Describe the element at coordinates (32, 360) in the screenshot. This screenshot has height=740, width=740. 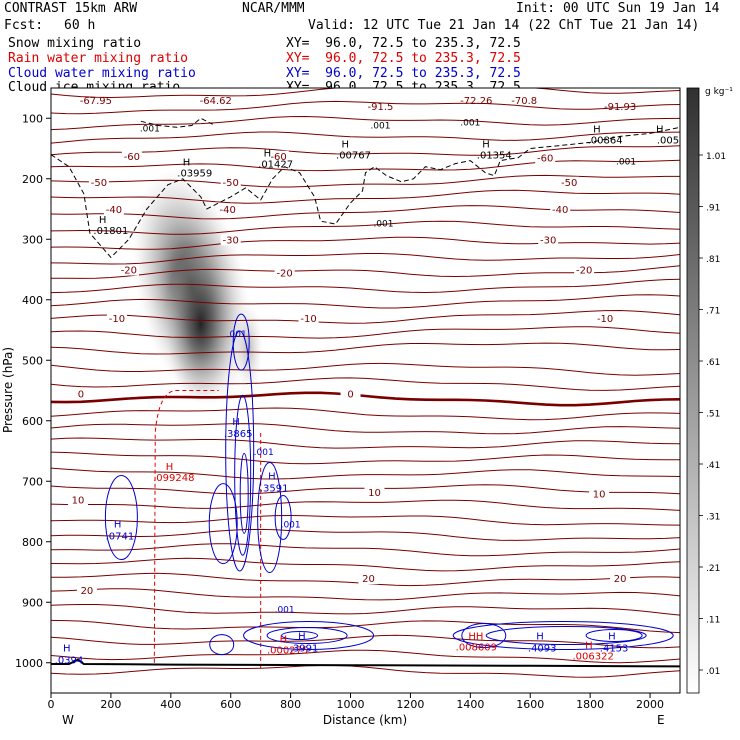
I see `y-tick-label: 500` at that location.